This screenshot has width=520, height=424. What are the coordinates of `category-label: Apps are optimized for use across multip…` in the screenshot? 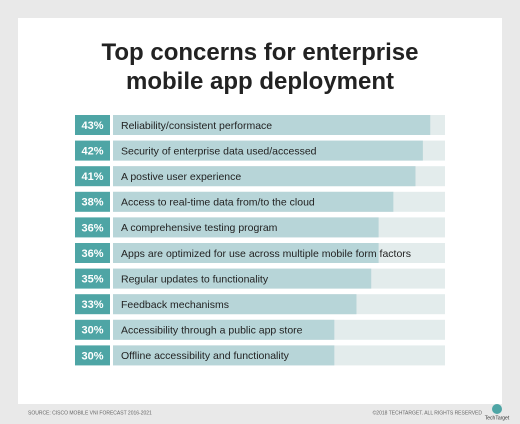 It's located at (266, 254).